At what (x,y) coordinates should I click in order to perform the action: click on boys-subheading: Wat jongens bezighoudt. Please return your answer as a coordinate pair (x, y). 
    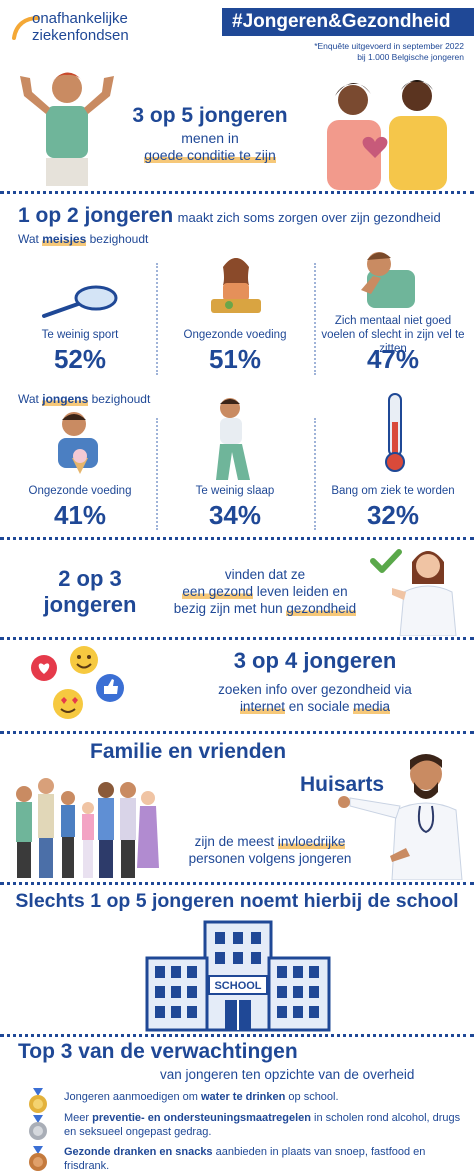
    Looking at the image, I should click on (84, 399).